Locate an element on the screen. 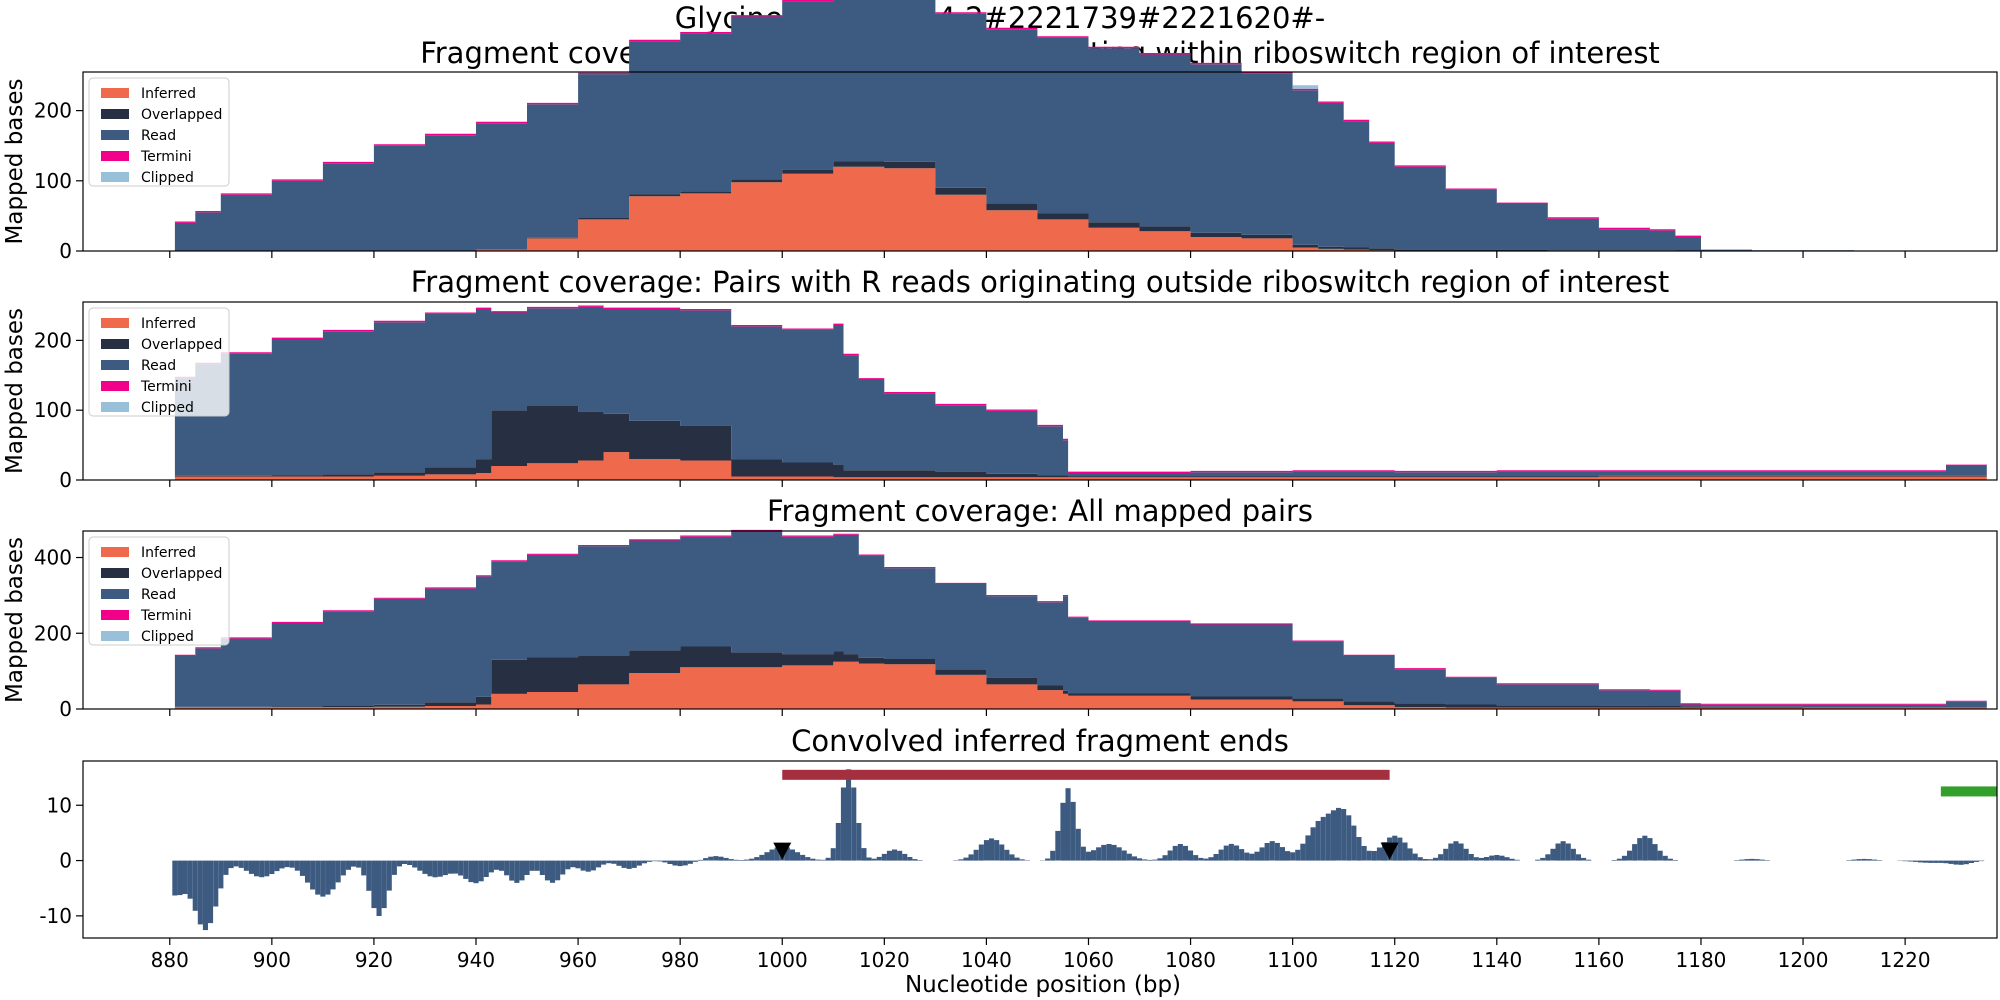  x-tick-label: 920 is located at coordinates (374, 960).